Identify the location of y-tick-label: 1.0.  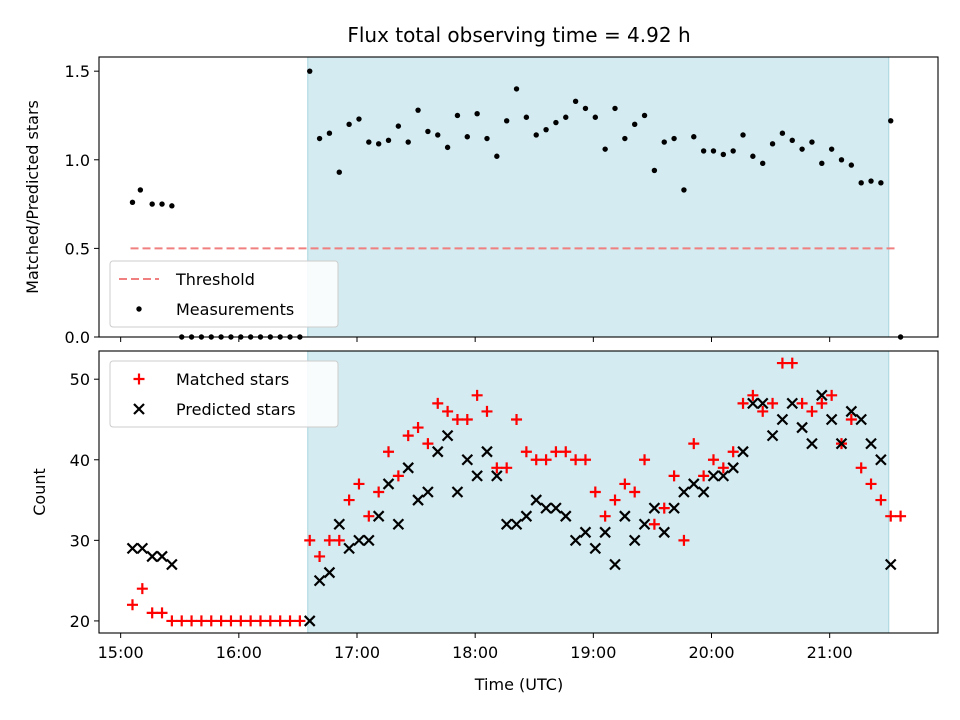
(77, 160).